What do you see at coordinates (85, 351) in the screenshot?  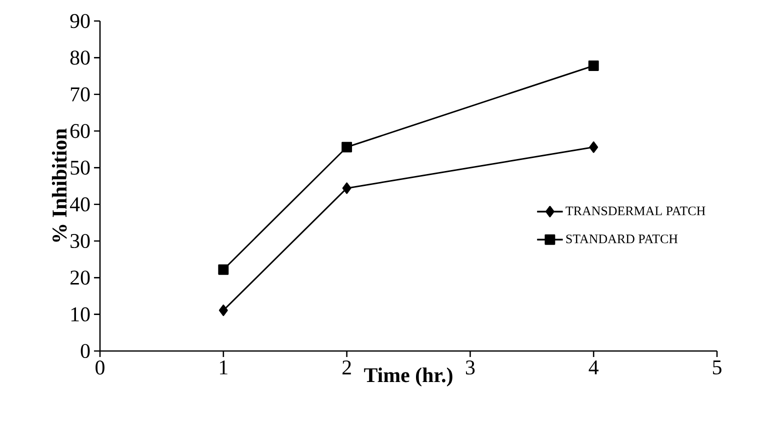 I see `y-tick-label: 0` at bounding box center [85, 351].